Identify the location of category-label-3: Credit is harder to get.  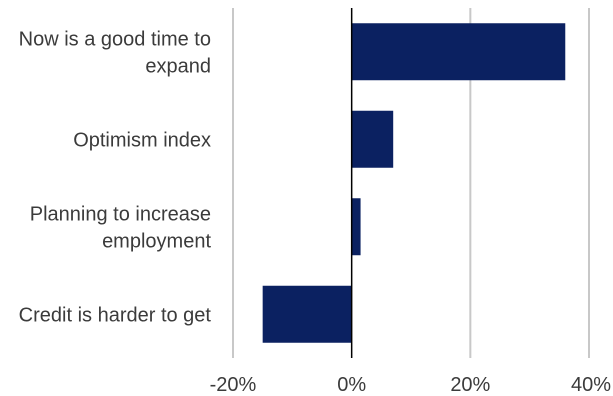
(115, 315).